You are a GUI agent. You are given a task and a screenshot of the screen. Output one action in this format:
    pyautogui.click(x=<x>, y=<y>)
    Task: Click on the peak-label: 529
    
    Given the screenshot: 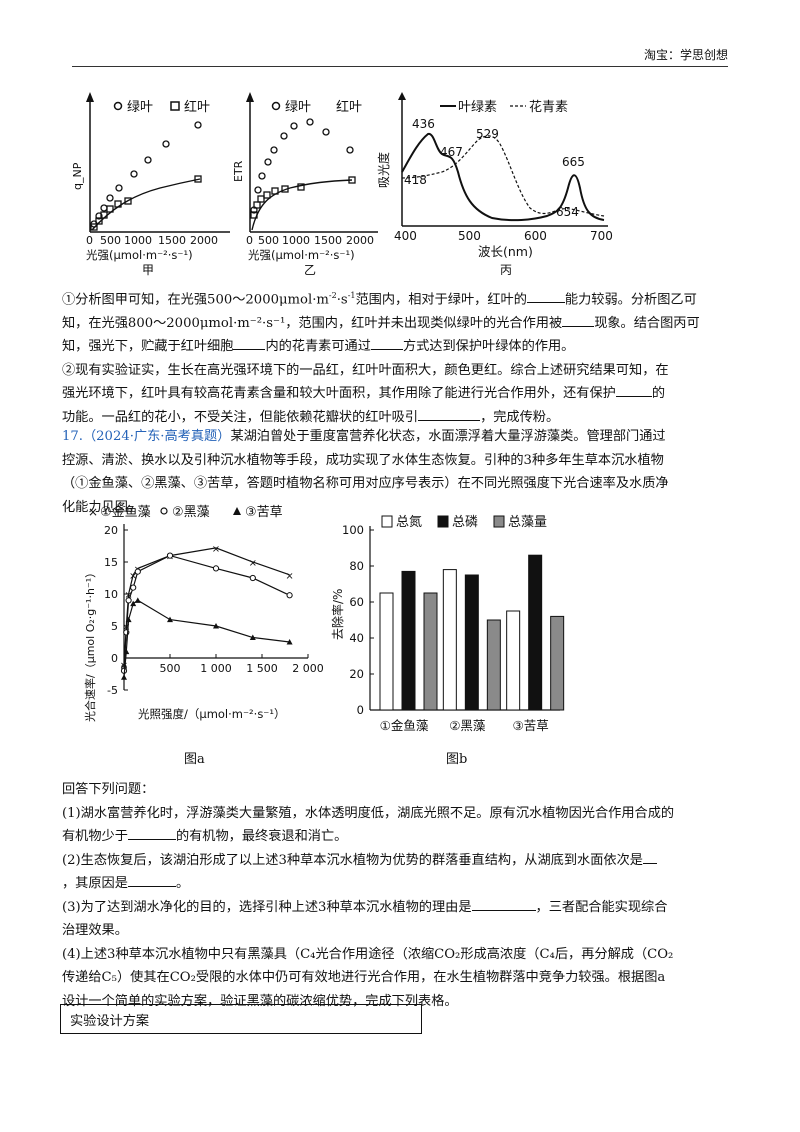 What is the action you would take?
    pyautogui.click(x=487, y=134)
    